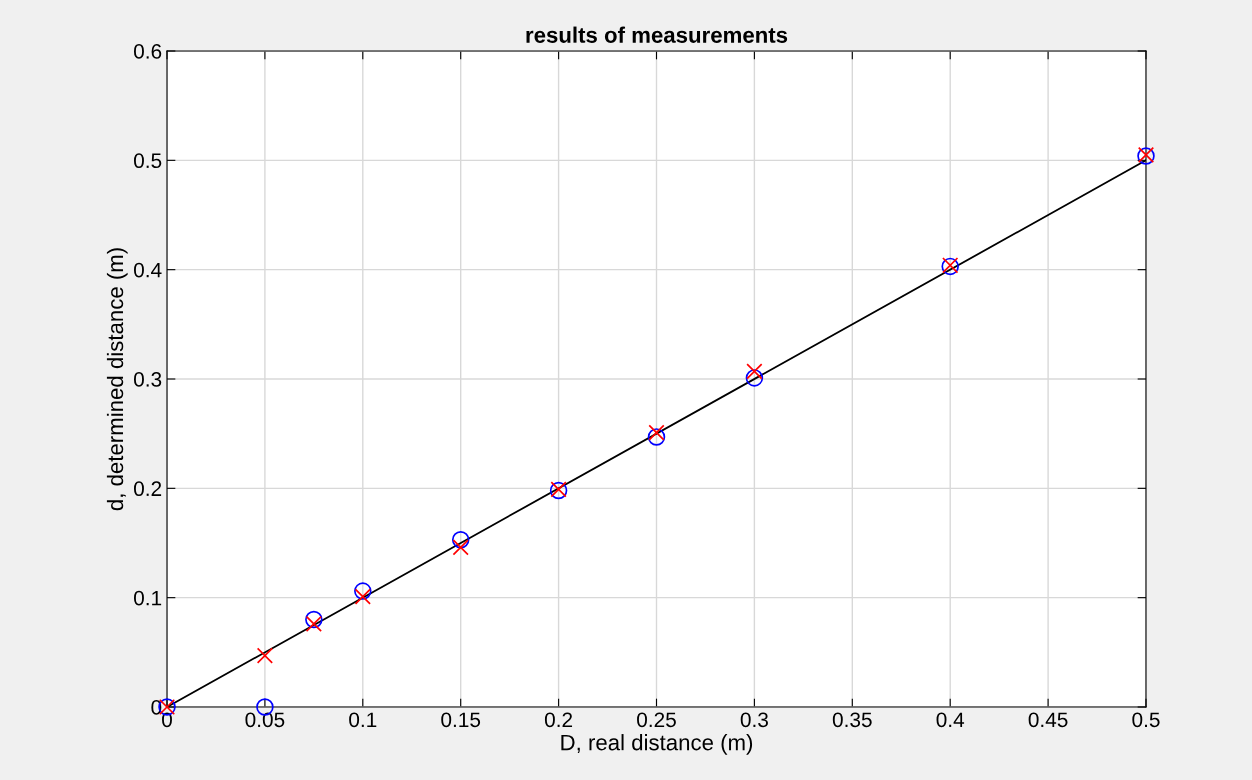  I want to click on y-tick-label: 0.2, so click(147, 489).